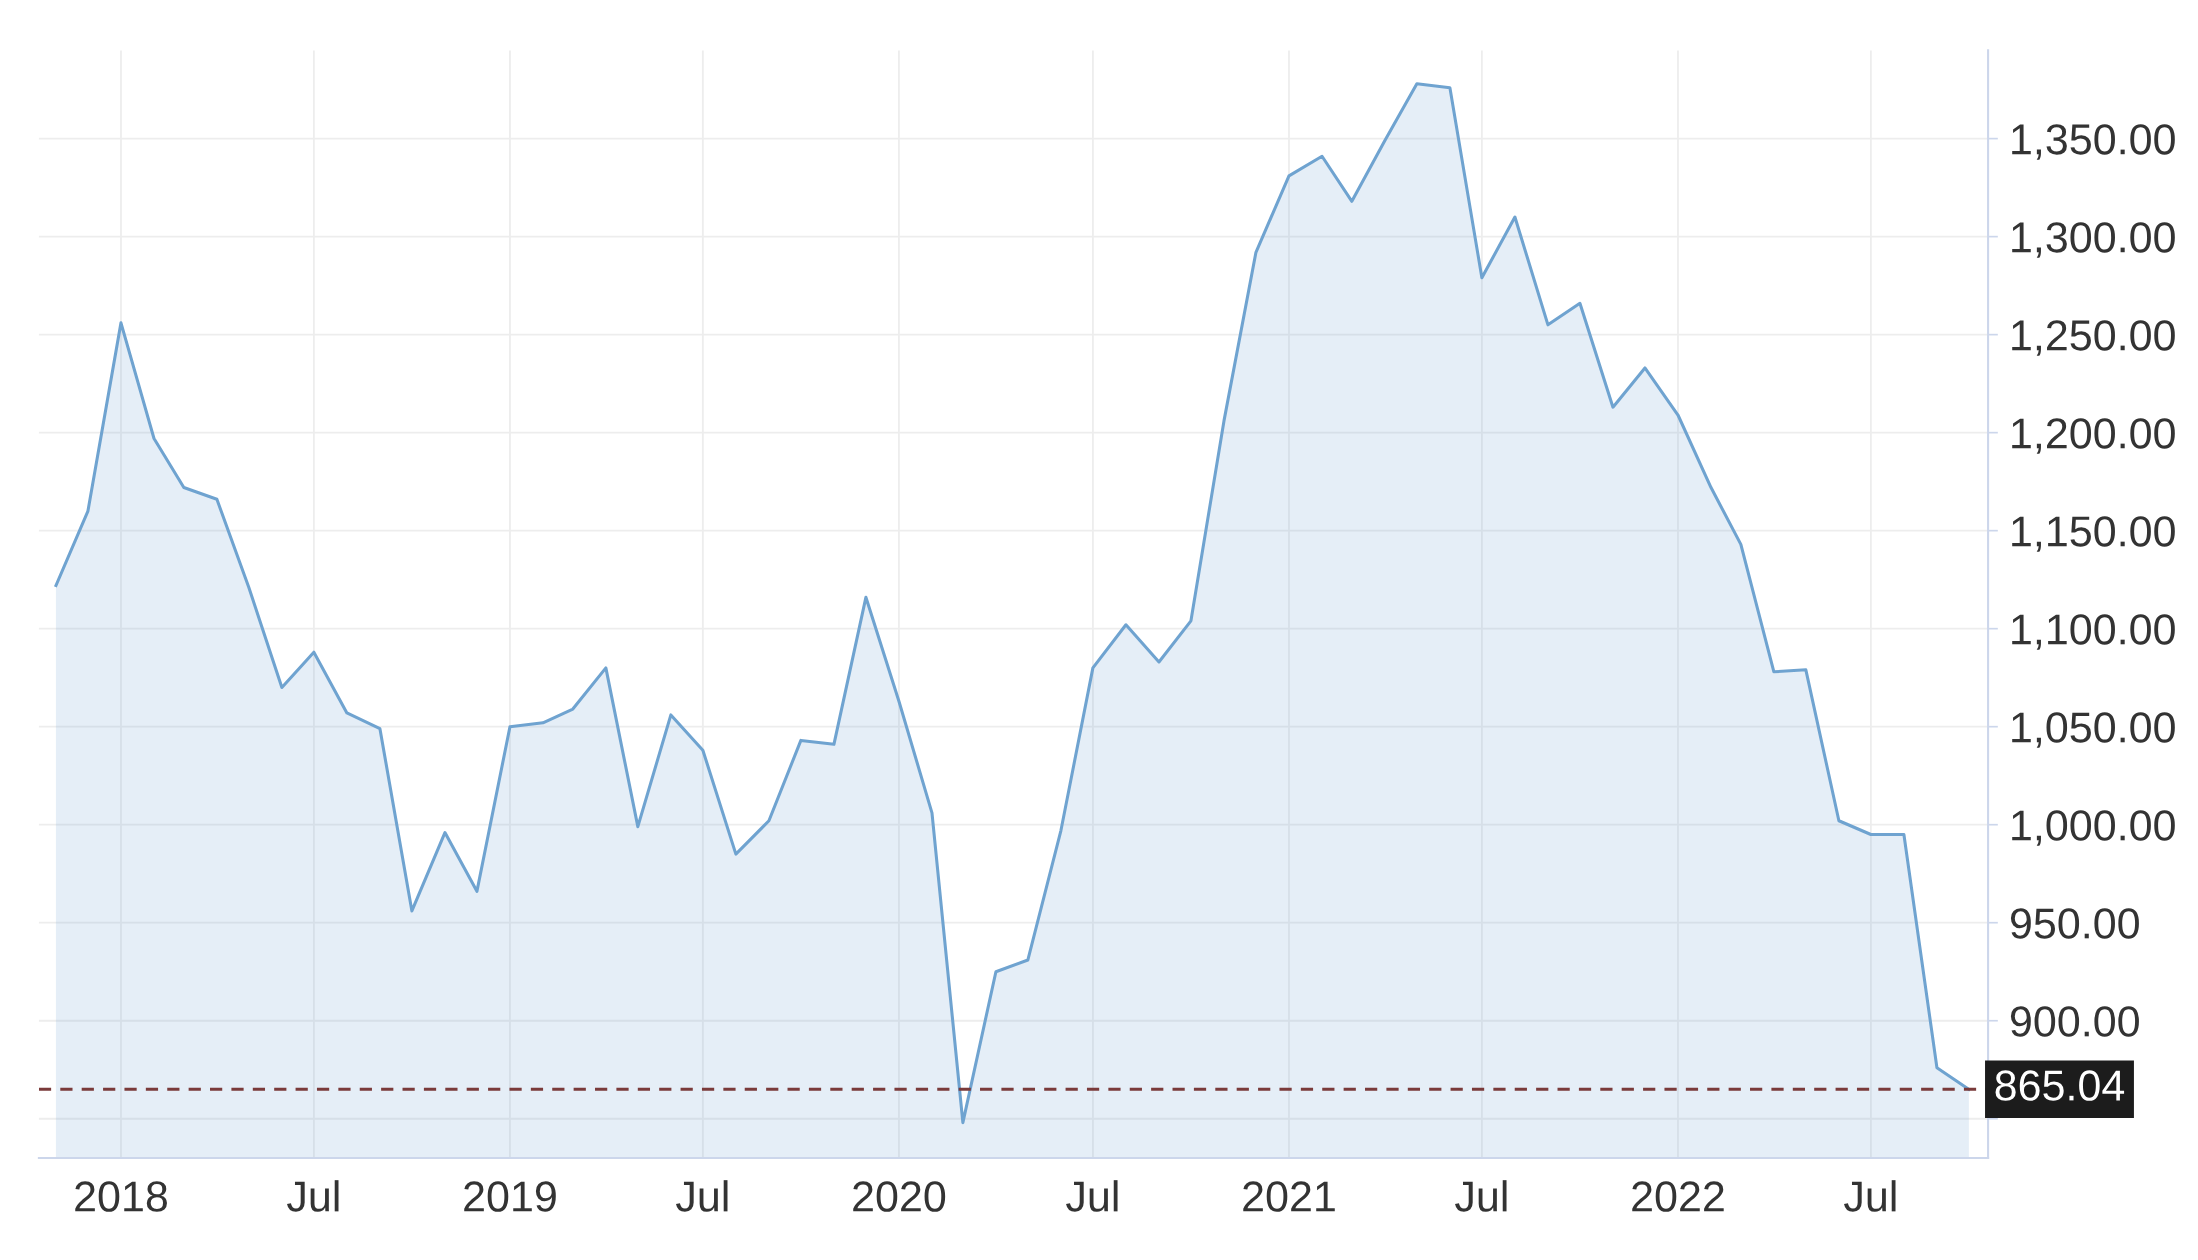  Describe the element at coordinates (1678, 1196) in the screenshot. I see `x-tick-label: 2022` at that location.